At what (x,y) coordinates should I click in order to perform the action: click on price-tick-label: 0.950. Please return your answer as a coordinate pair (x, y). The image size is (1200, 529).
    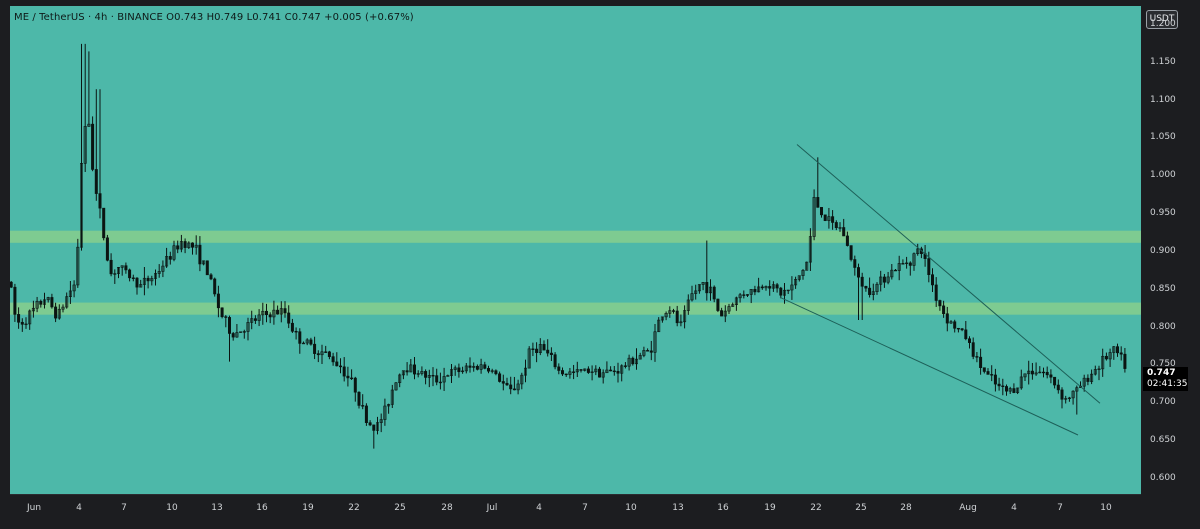
    Looking at the image, I should click on (1163, 213).